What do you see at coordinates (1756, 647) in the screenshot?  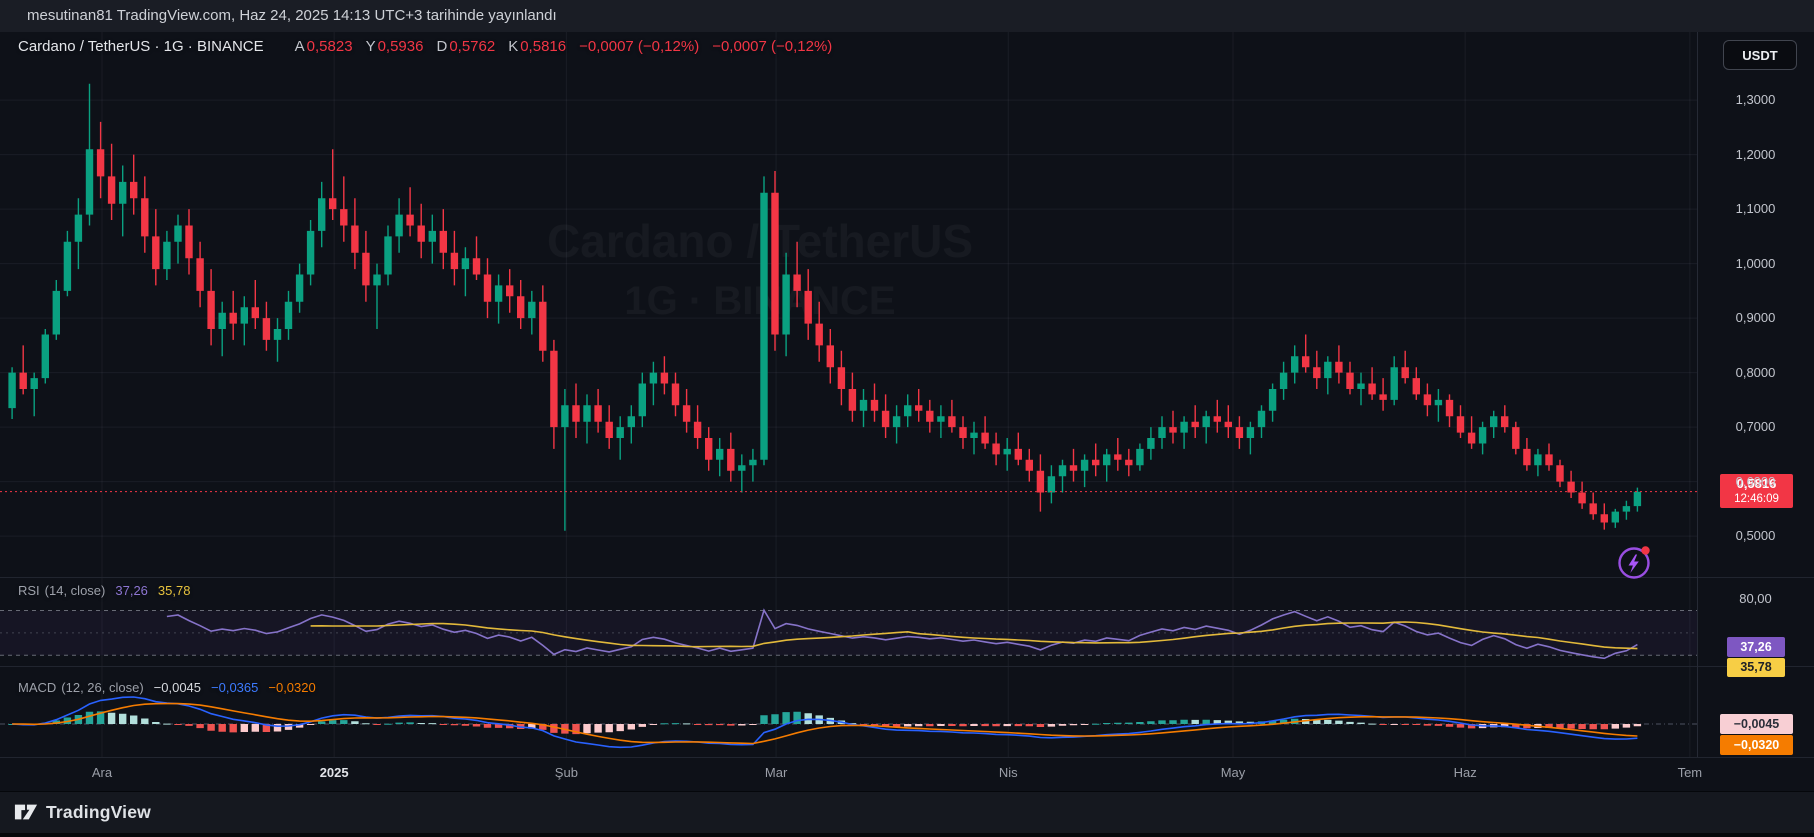 I see `rsi-value-badge: 37,26` at bounding box center [1756, 647].